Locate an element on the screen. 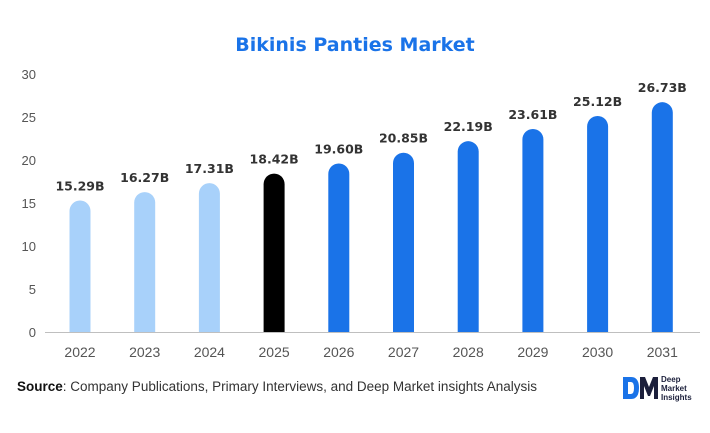  y-axis: 0 5 10 15 20 25 30 is located at coordinates (29, 203).